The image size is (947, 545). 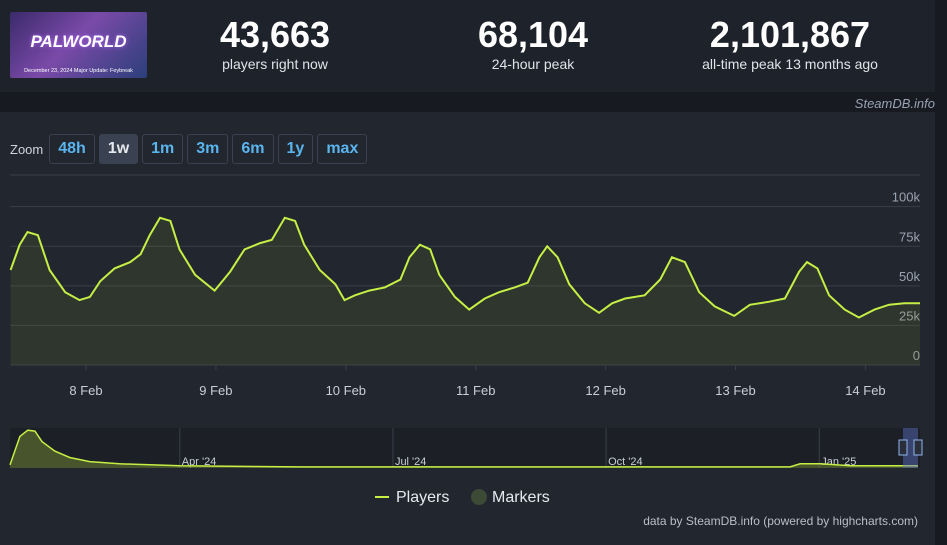 I want to click on stat: 2,101,867 all-time peak 13 months ago, so click(x=790, y=43).